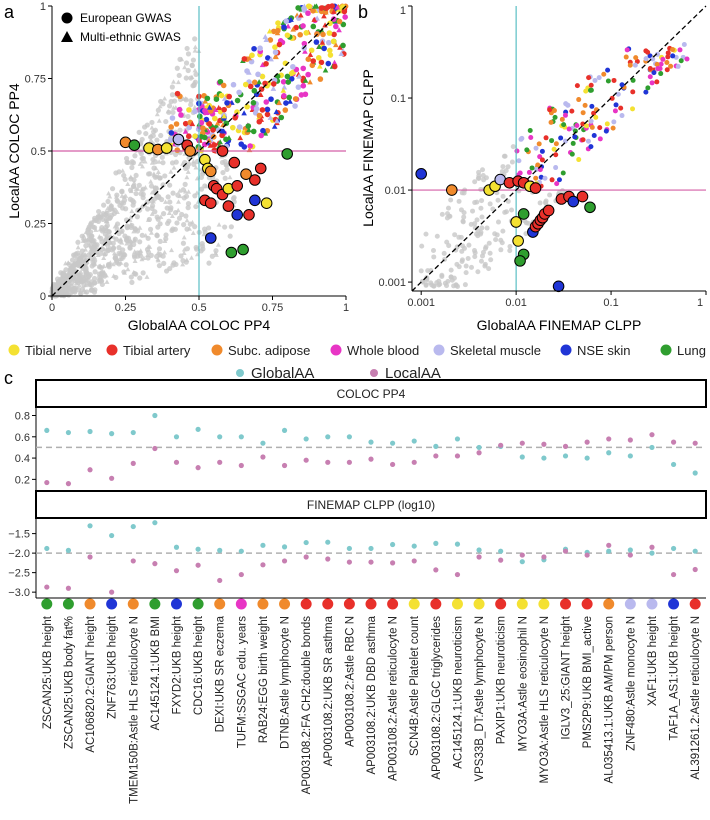  I want to click on gene-label: ZNF480:Astle monocyte N, so click(631, 683).